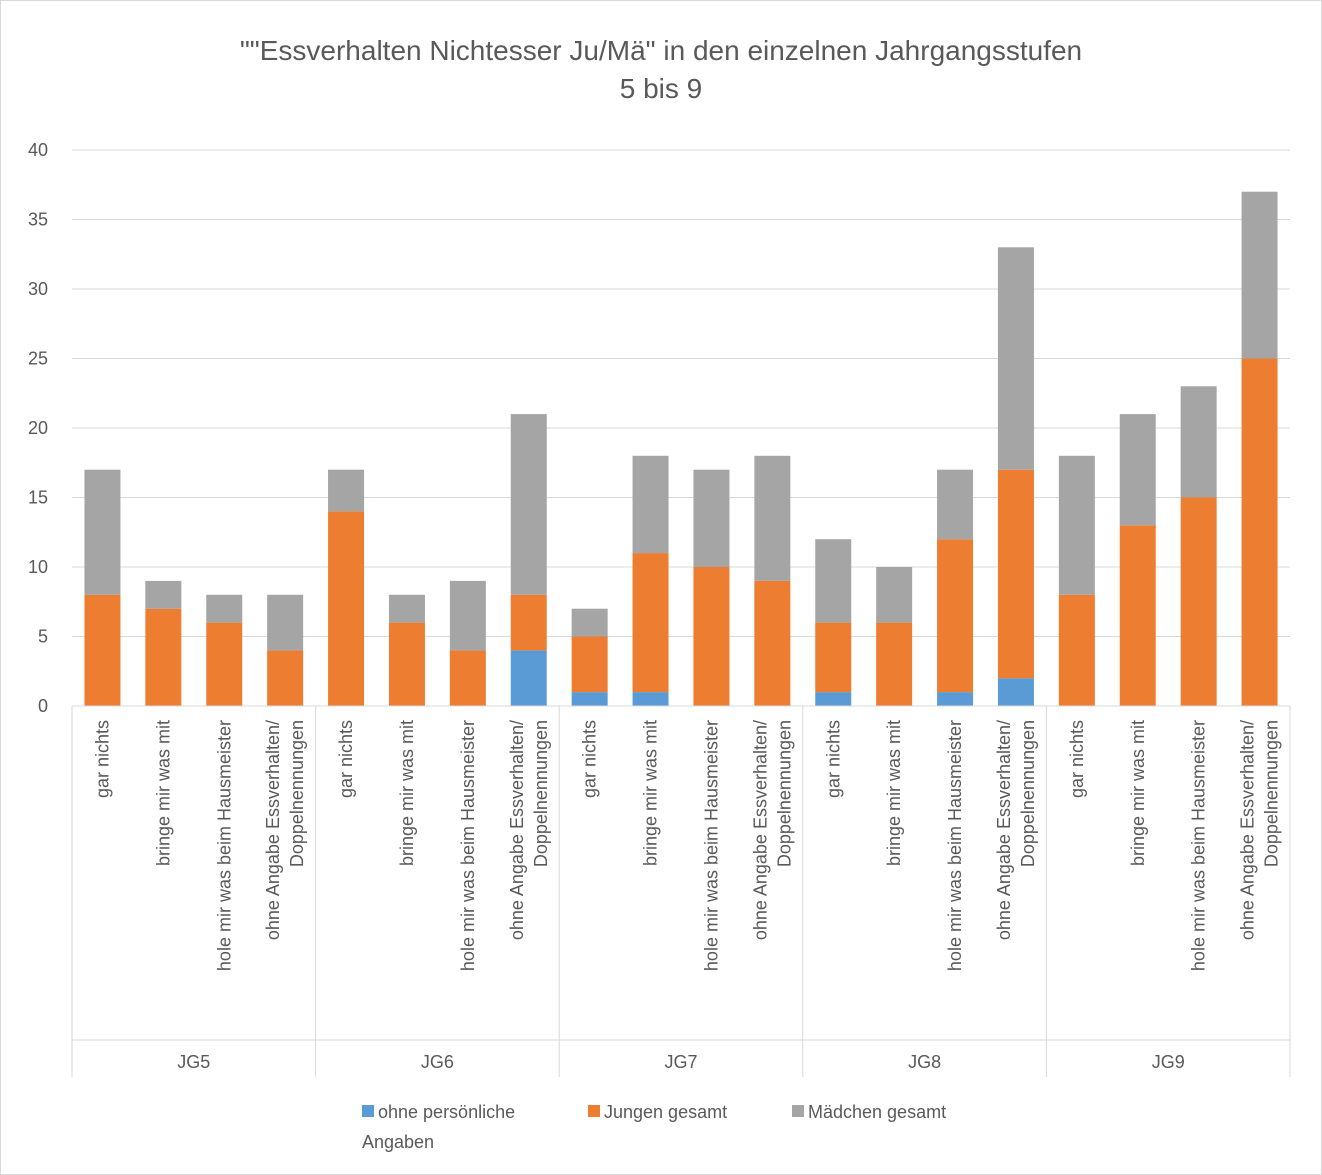 The image size is (1322, 1175). I want to click on y-tick-label: 30, so click(38, 289).